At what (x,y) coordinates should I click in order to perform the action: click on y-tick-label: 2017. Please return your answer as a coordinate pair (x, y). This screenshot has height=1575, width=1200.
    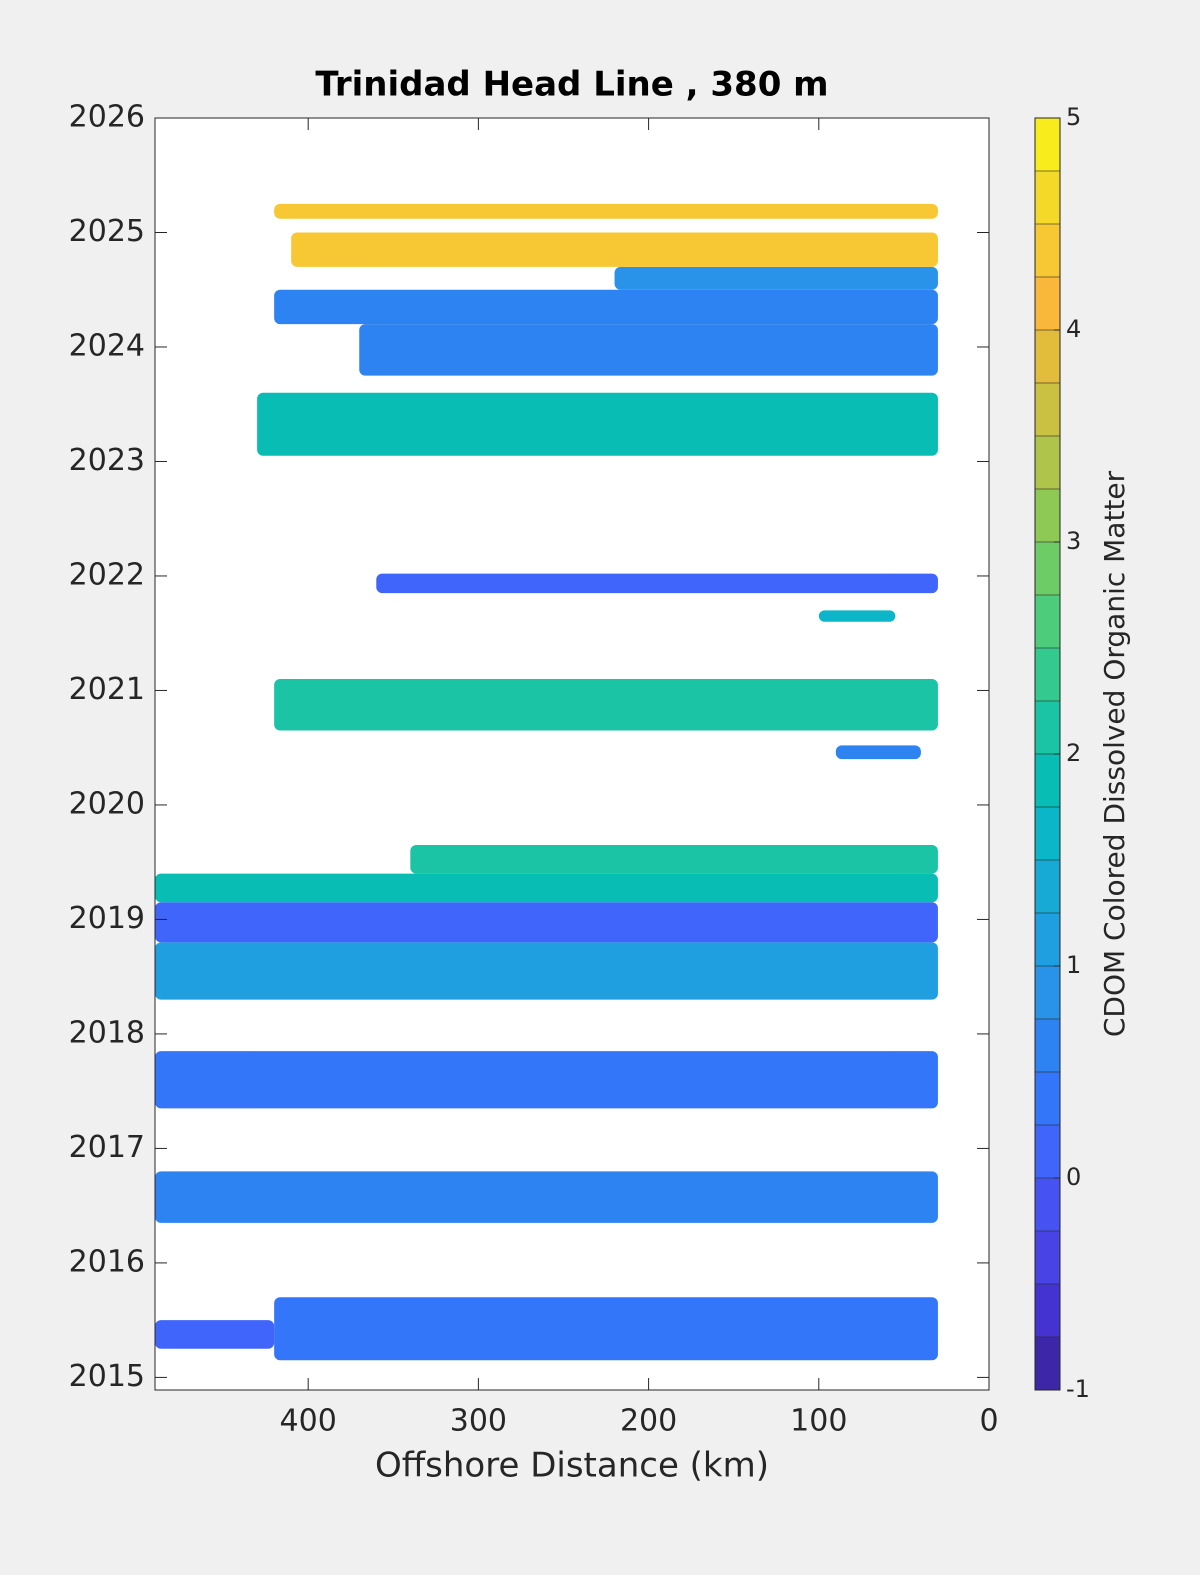
    Looking at the image, I should click on (107, 1147).